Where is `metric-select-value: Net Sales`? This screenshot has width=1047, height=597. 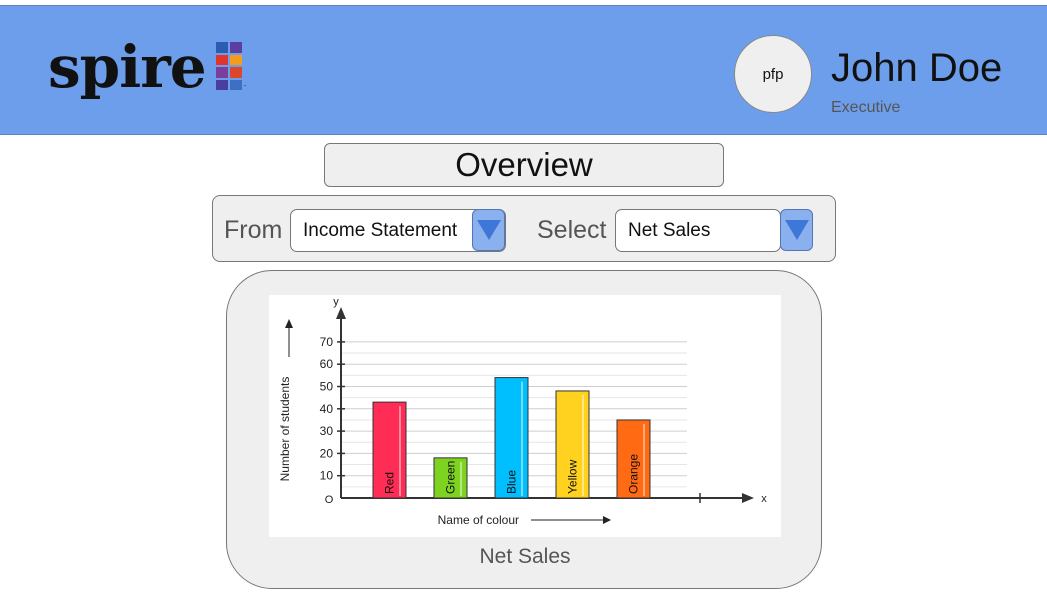
metric-select-value: Net Sales is located at coordinates (669, 230).